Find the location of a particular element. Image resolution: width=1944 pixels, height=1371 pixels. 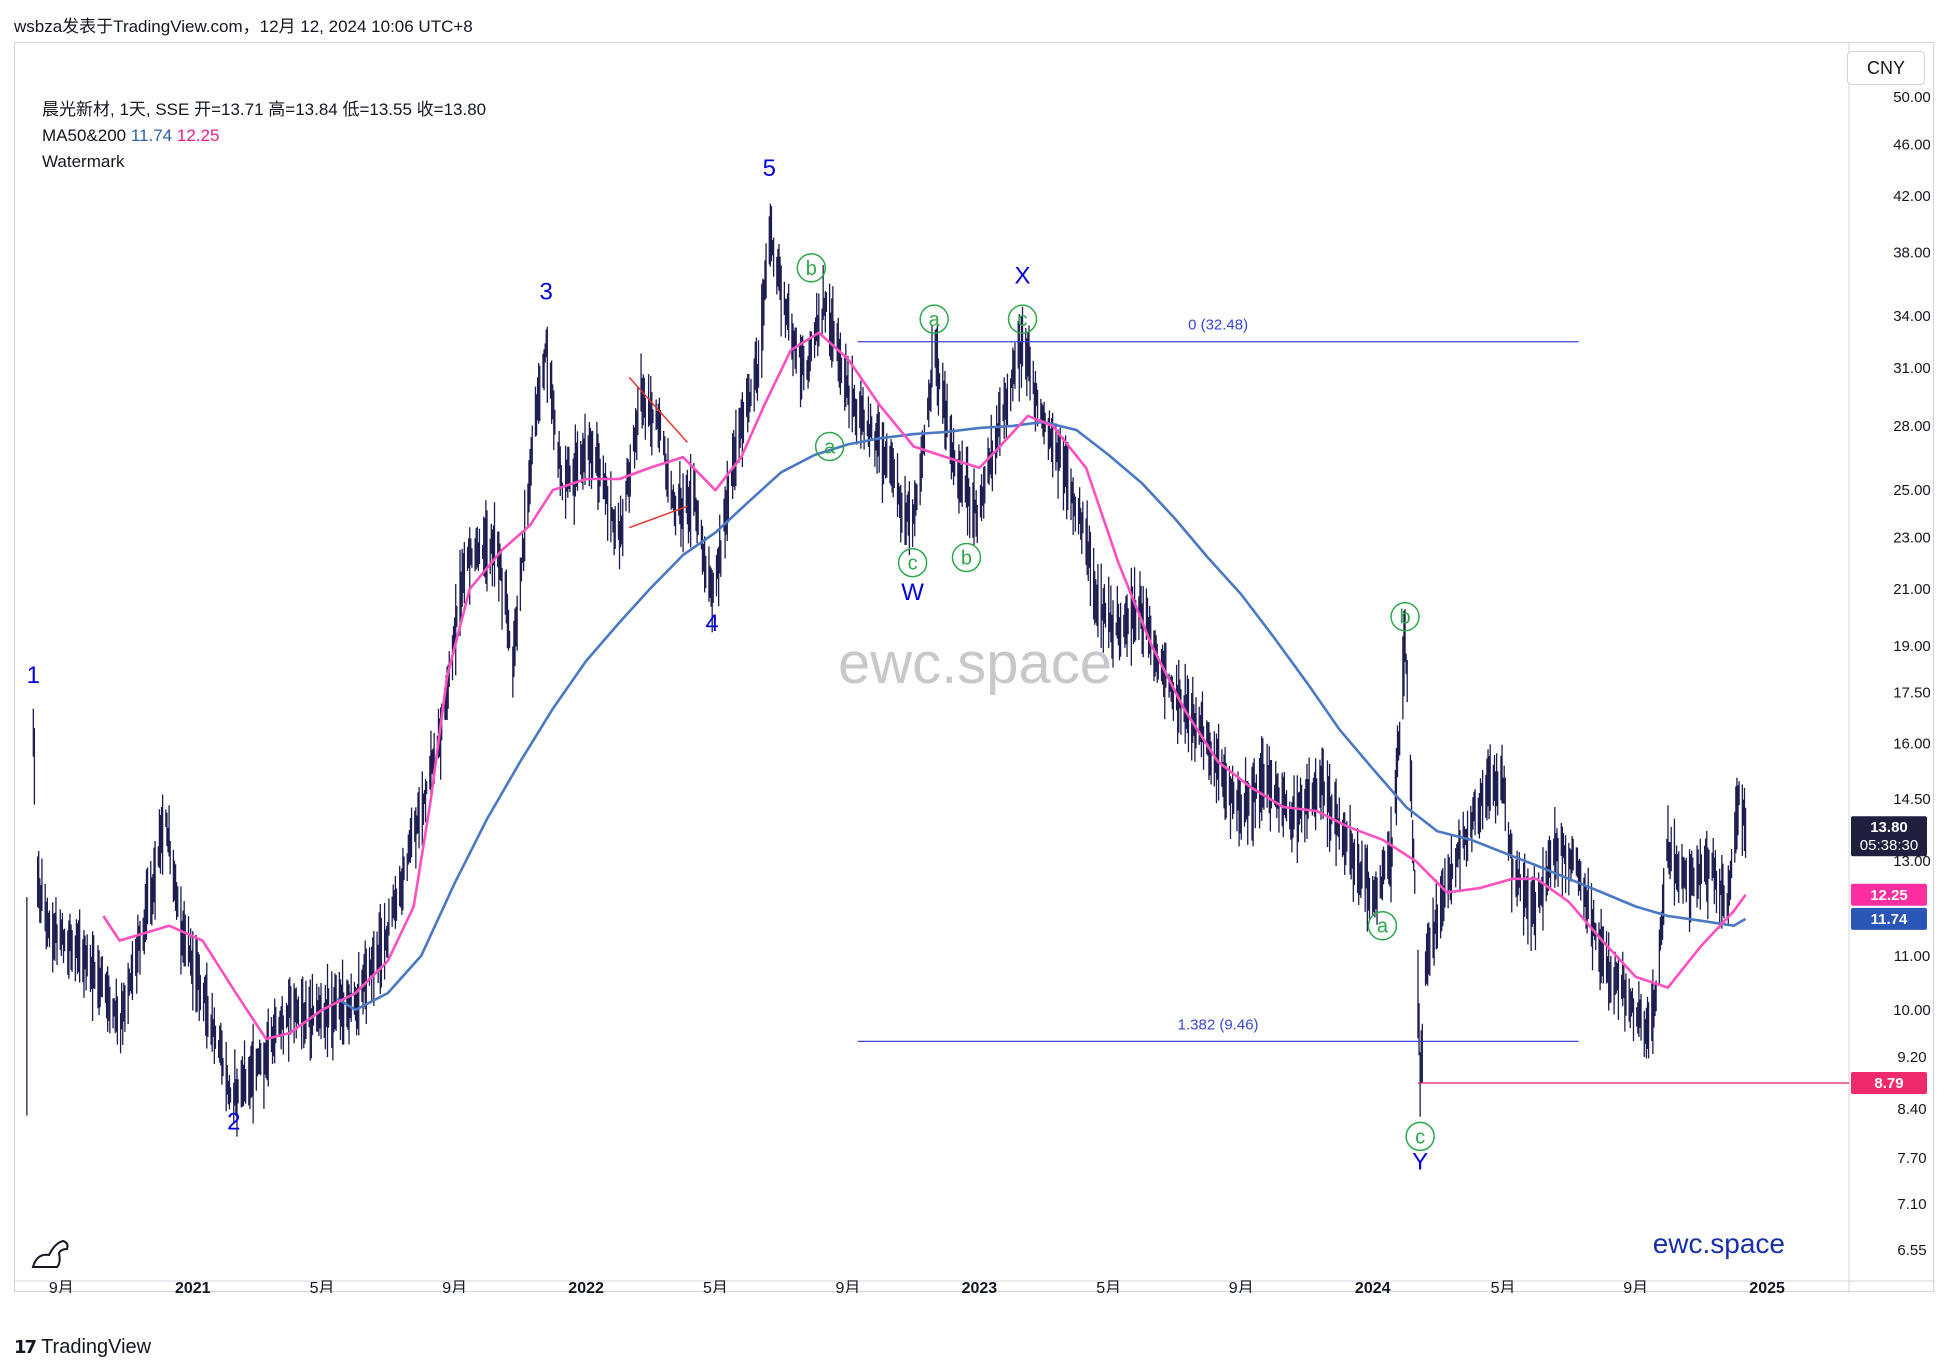

price-badge-label: 13.80 is located at coordinates (1889, 827).